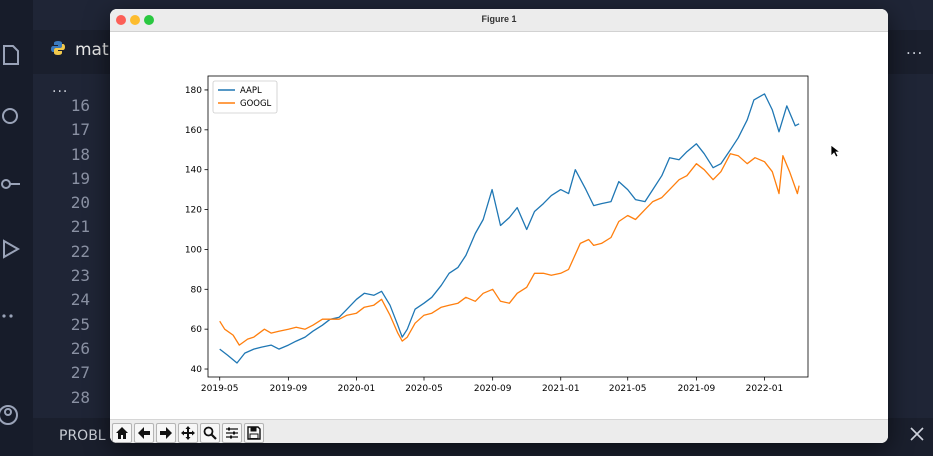 This screenshot has height=456, width=933. What do you see at coordinates (58, 48) in the screenshot?
I see `python-file-icon` at bounding box center [58, 48].